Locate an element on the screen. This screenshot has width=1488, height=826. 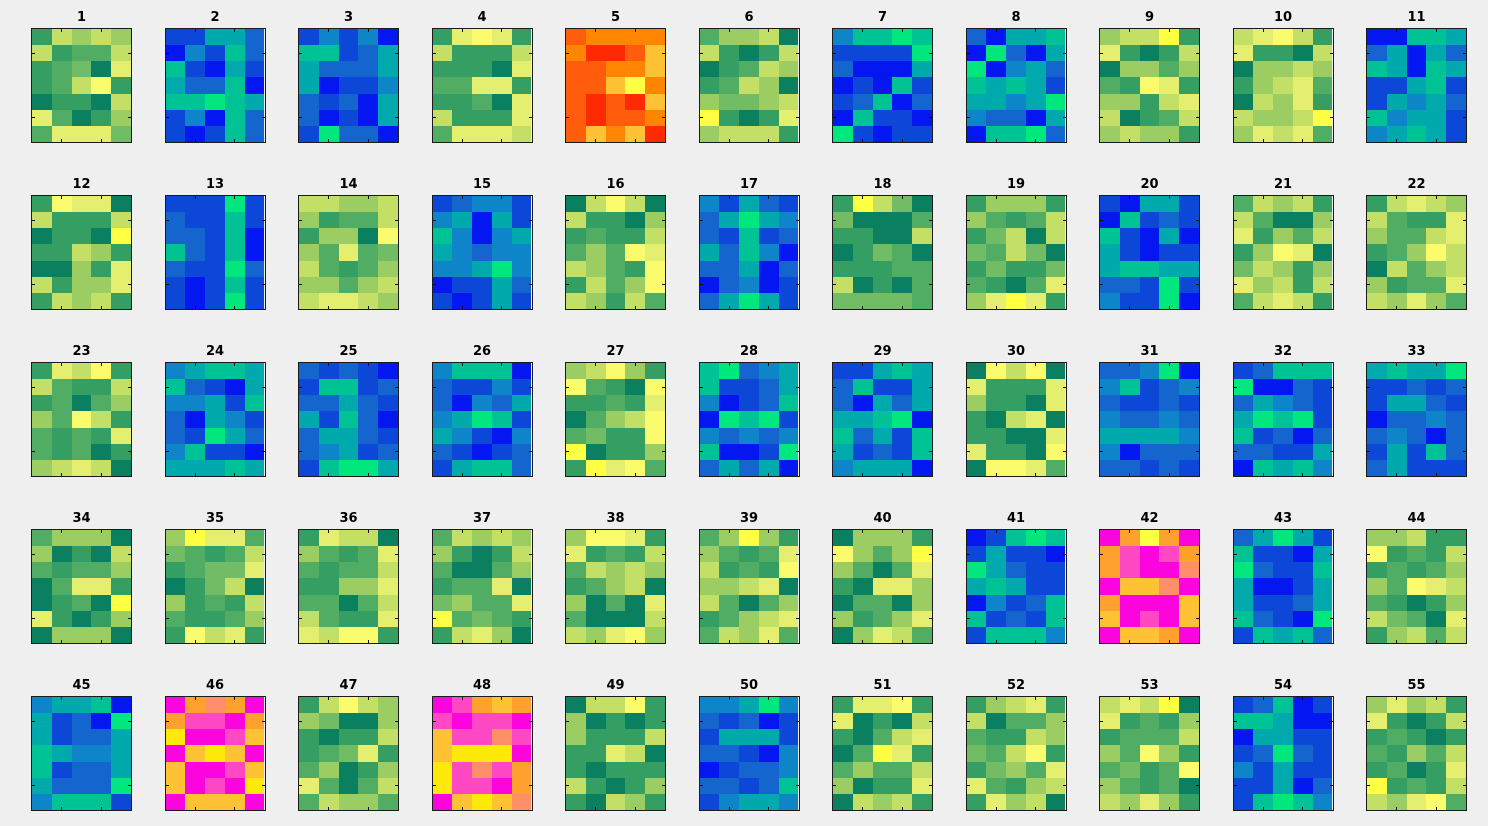
heatmap-title: 1 is located at coordinates (81, 17).